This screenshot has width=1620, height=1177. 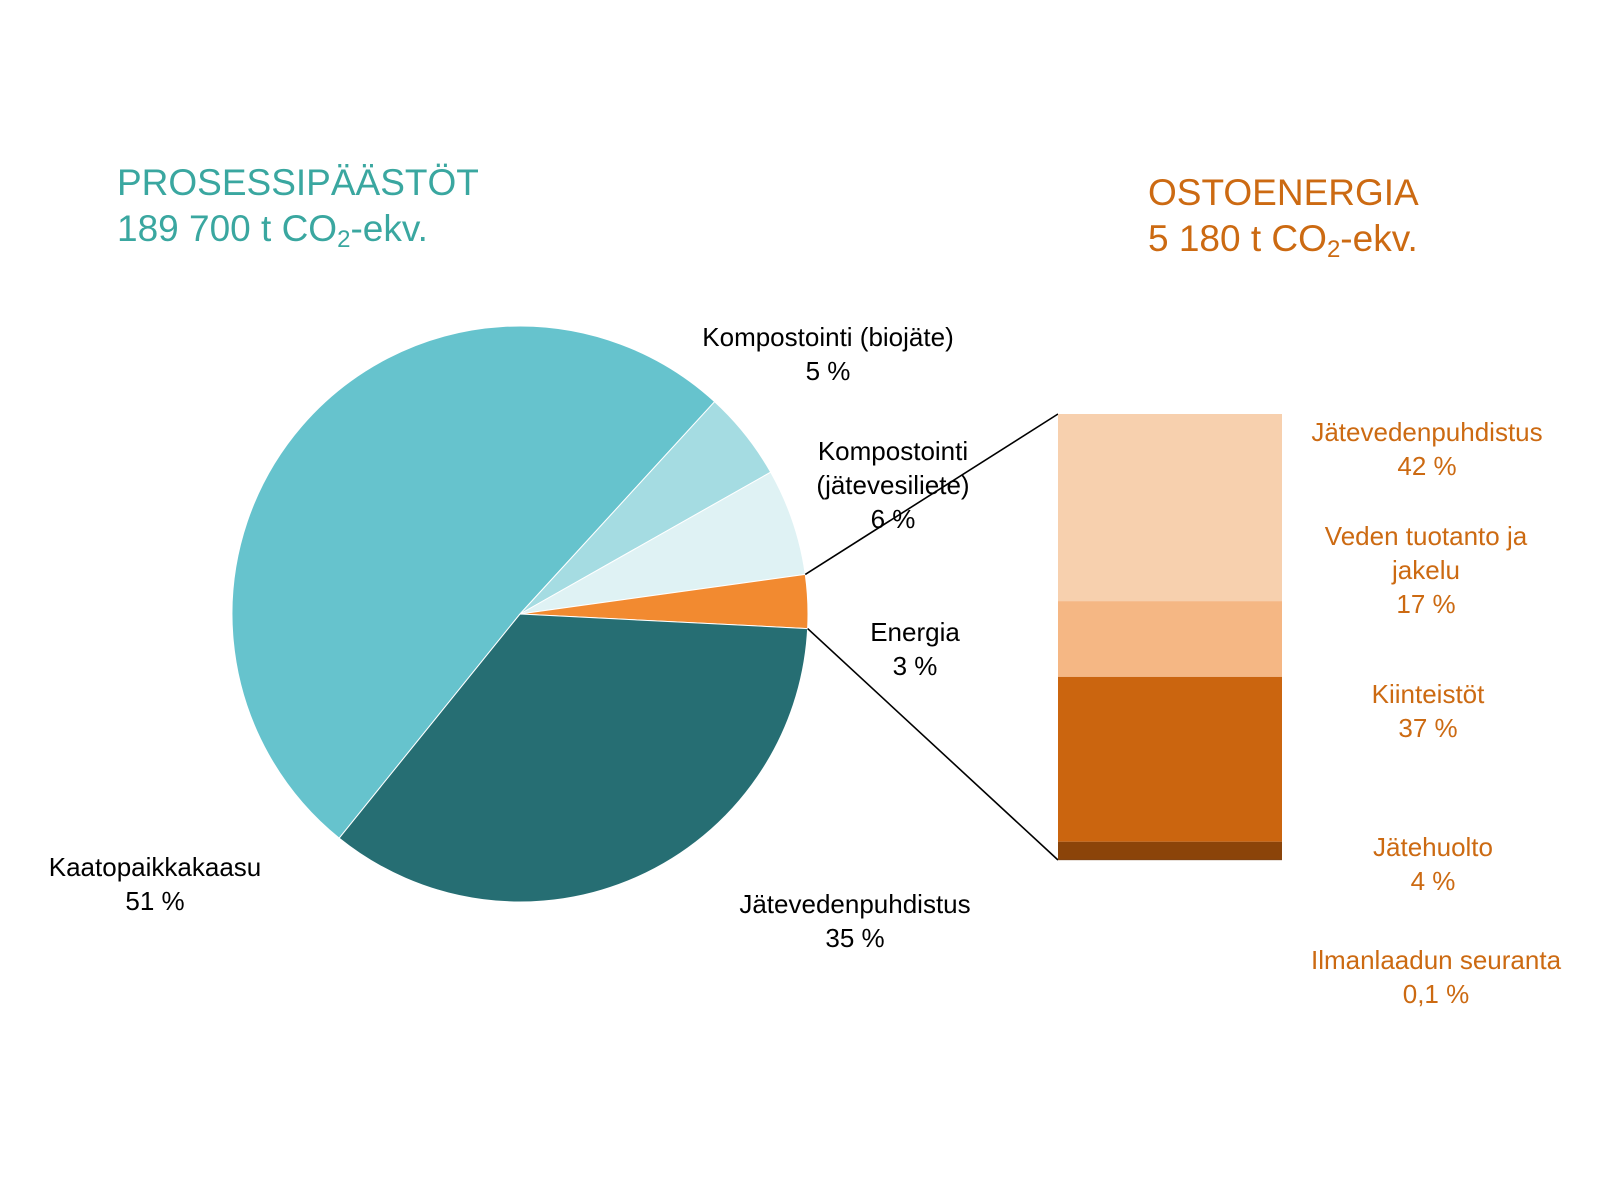 What do you see at coordinates (1433, 864) in the screenshot?
I see `bar-label-jatehuolto: Jätehuolto 4 %` at bounding box center [1433, 864].